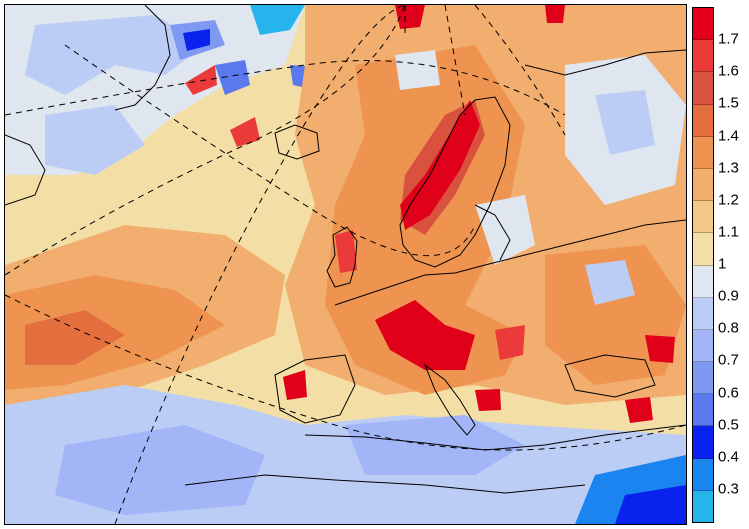 The width and height of the screenshot is (749, 529). What do you see at coordinates (435, 445) in the screenshot?
I see `blue-region-med` at bounding box center [435, 445].